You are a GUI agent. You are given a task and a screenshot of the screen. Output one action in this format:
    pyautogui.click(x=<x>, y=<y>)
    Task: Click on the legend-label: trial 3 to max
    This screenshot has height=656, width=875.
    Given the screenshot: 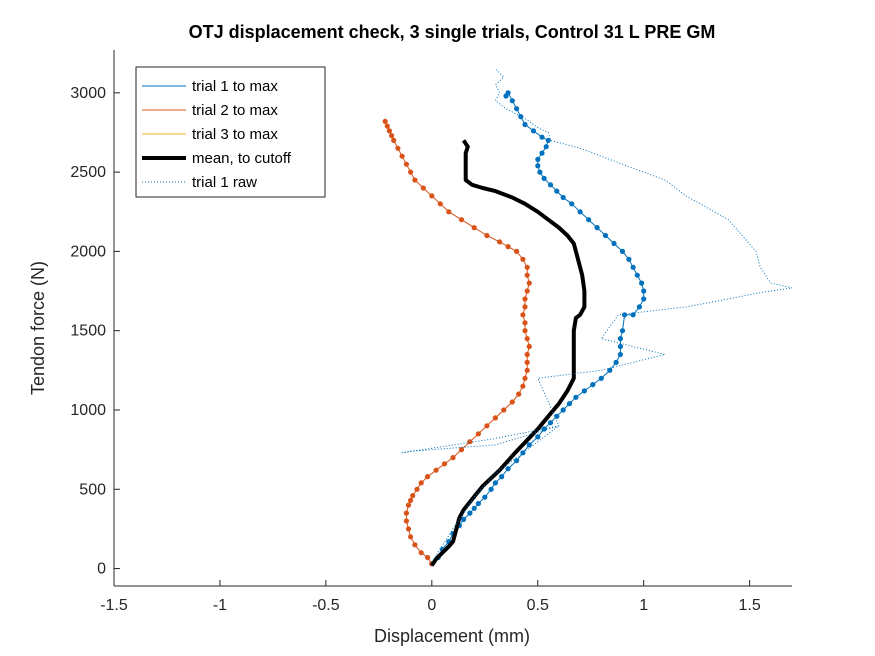 What is the action you would take?
    pyautogui.click(x=235, y=134)
    